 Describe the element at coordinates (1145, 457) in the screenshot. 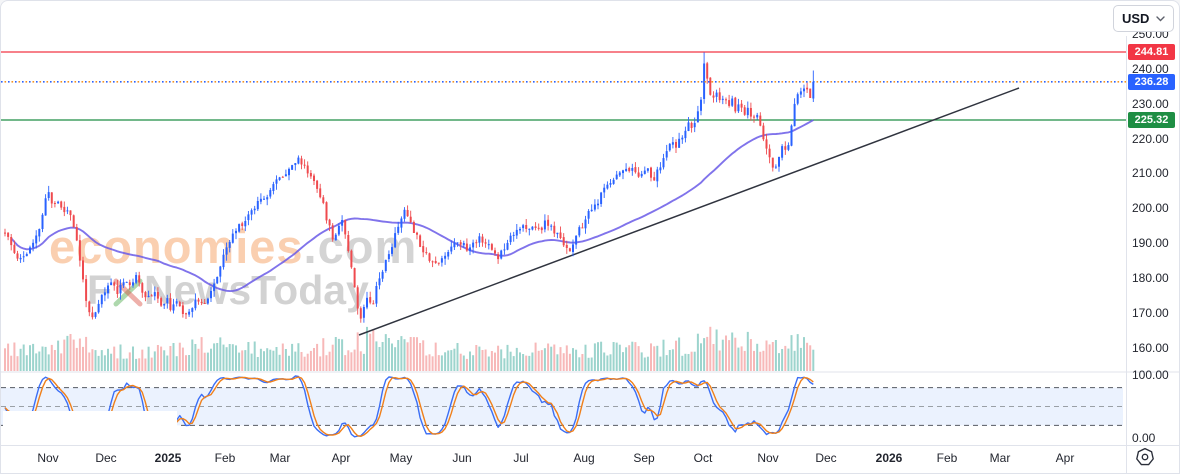

I see `settings-gear-icon` at that location.